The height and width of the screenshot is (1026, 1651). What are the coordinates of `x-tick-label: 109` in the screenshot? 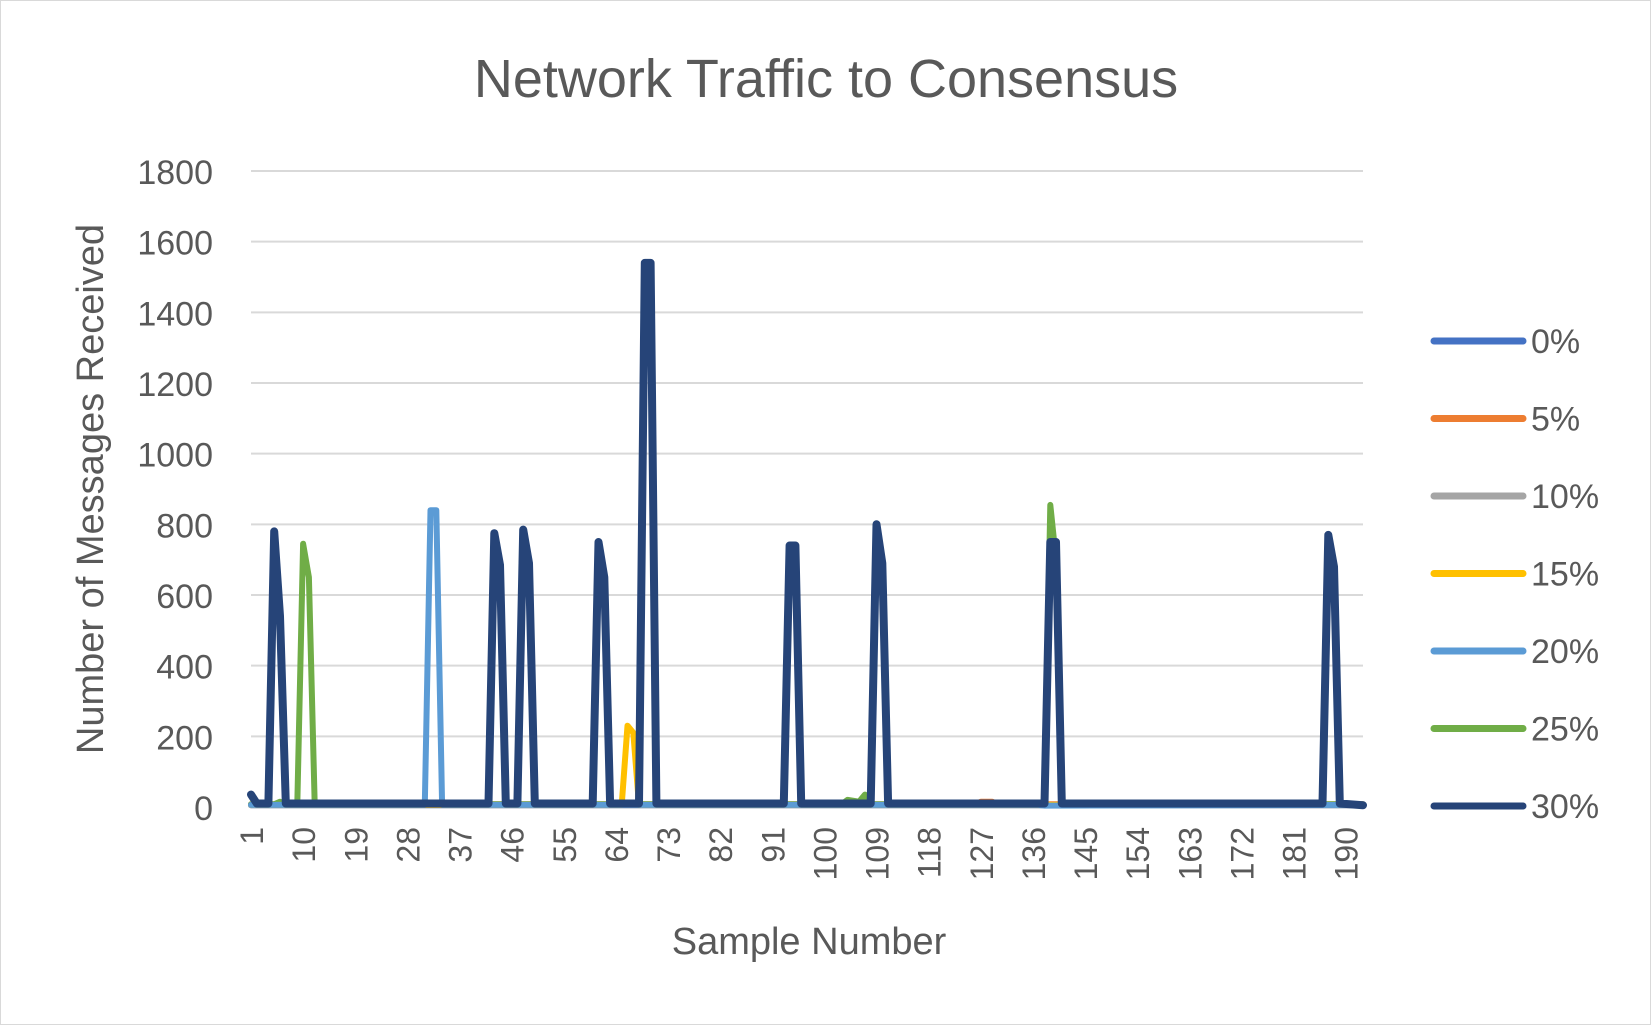 It's located at (878, 853).